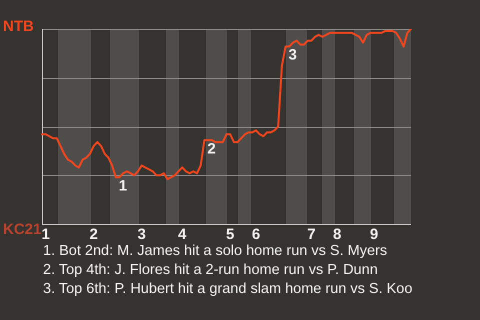 The width and height of the screenshot is (480, 320). Describe the element at coordinates (18, 27) in the screenshot. I see `text: NTB` at that location.